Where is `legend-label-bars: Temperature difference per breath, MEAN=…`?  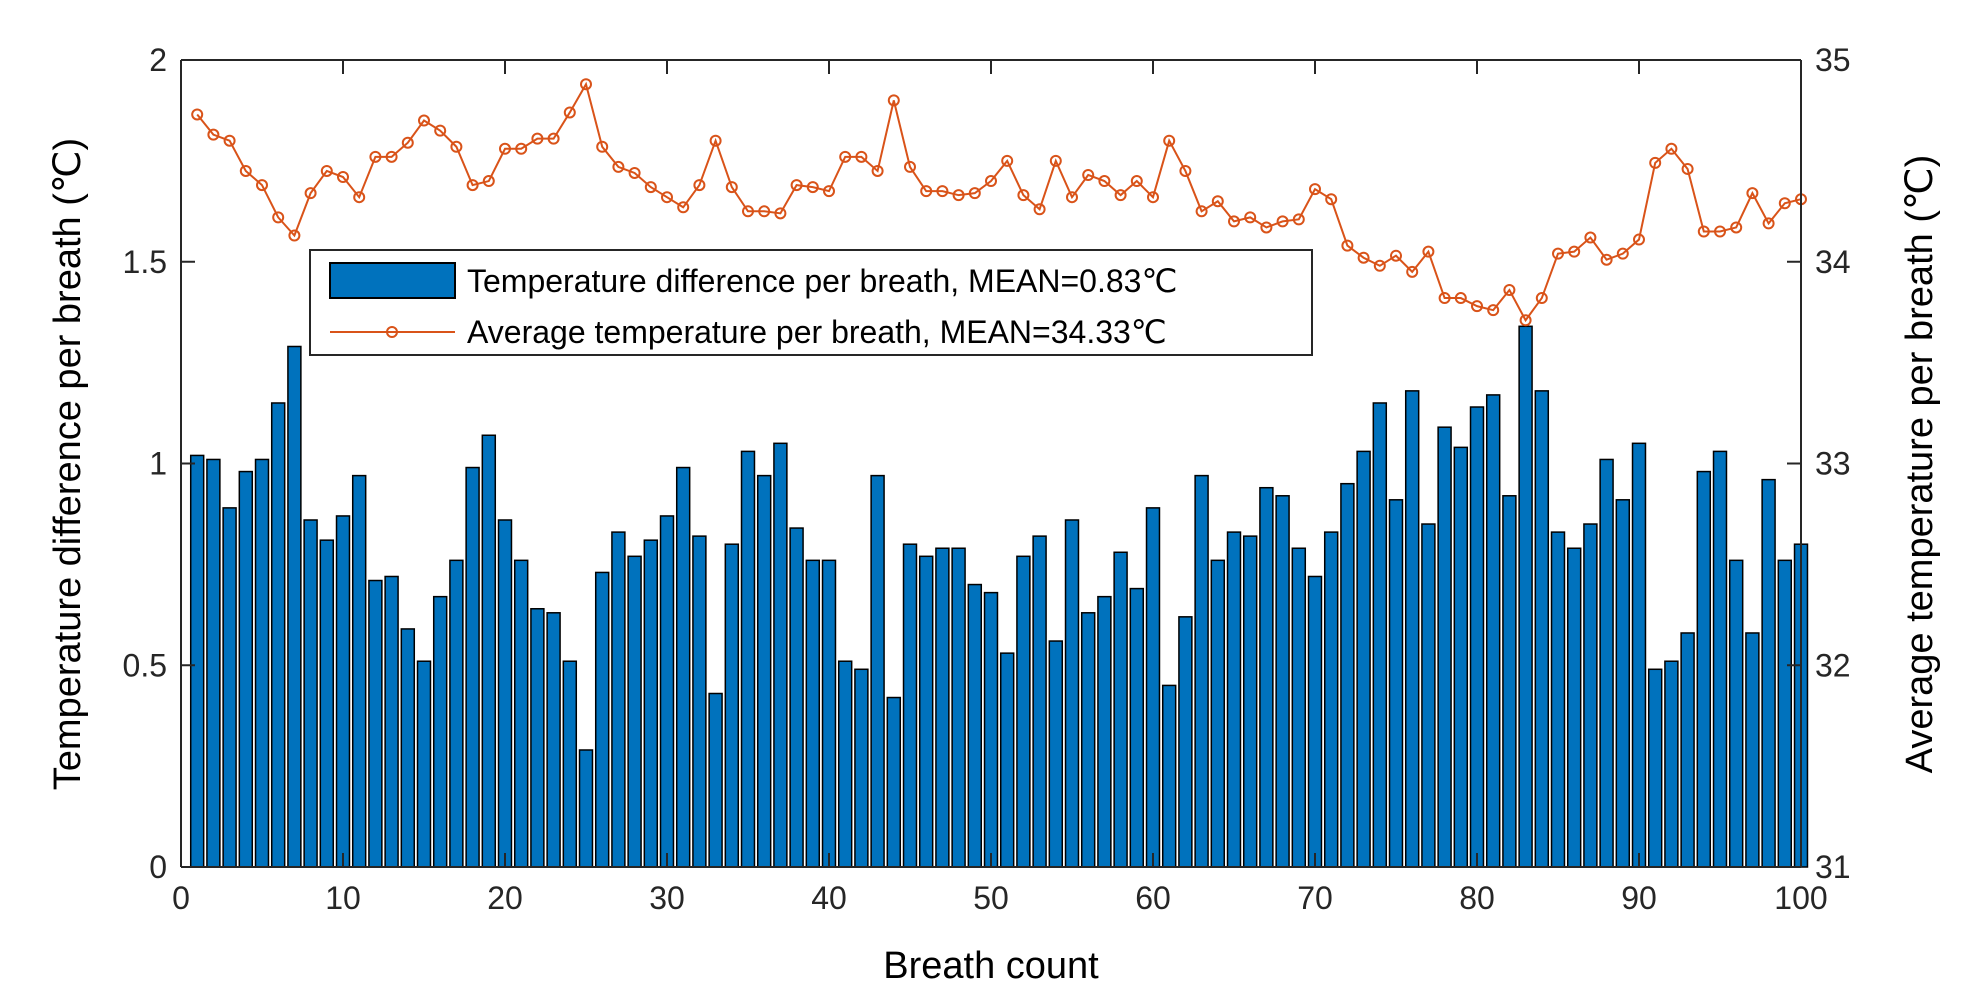 legend-label-bars: Temperature difference per breath, MEAN=… is located at coordinates (822, 281).